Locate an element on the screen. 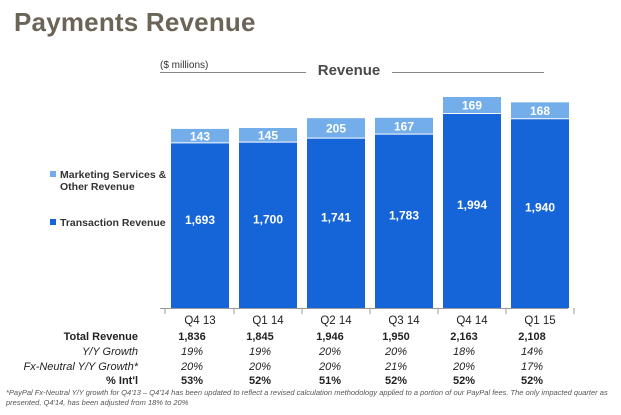 This screenshot has height=415, width=621. data-label-transaction: 1,994 is located at coordinates (472, 205).